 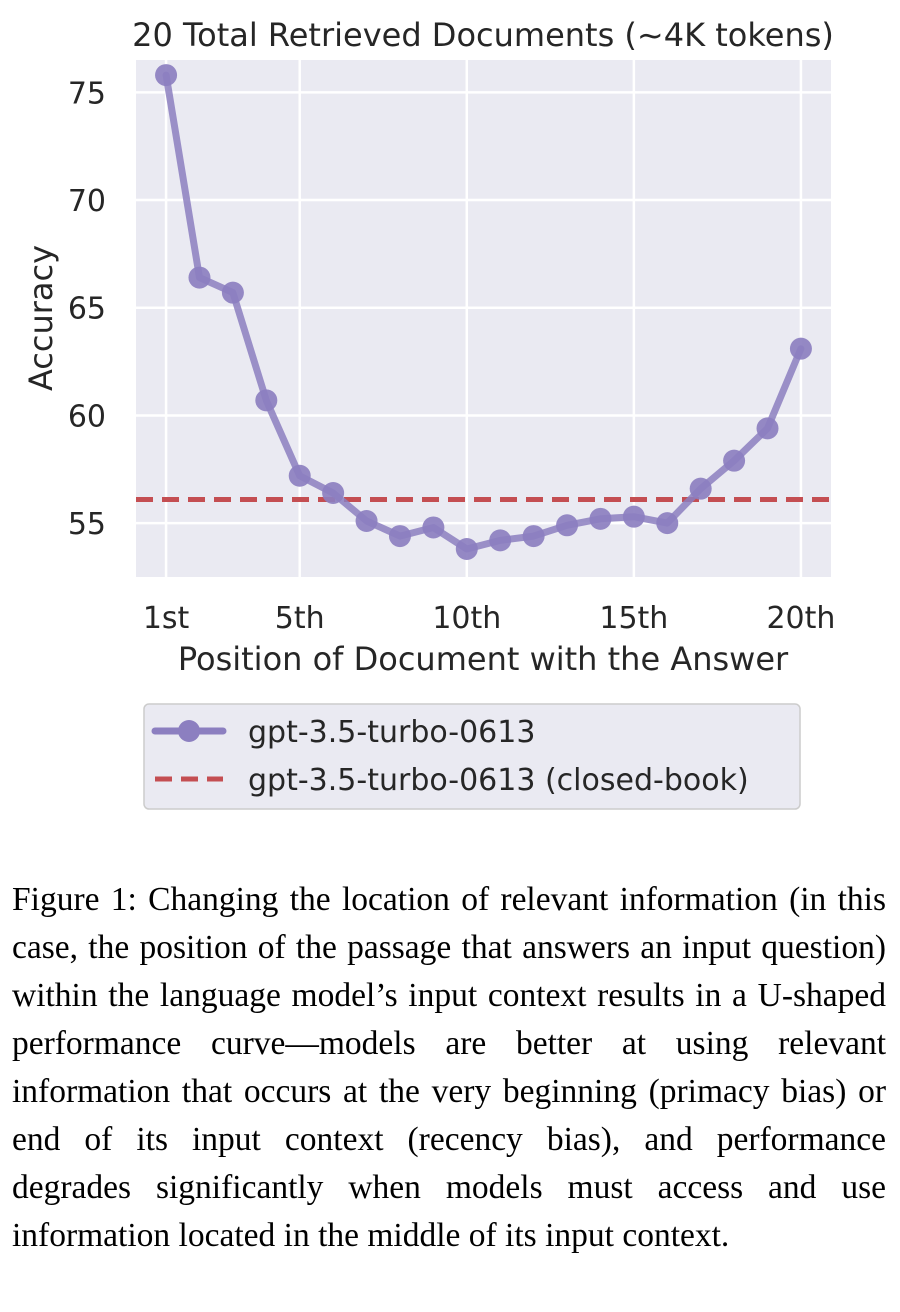 What do you see at coordinates (466, 618) in the screenshot?
I see `x-tick-label: 10th` at bounding box center [466, 618].